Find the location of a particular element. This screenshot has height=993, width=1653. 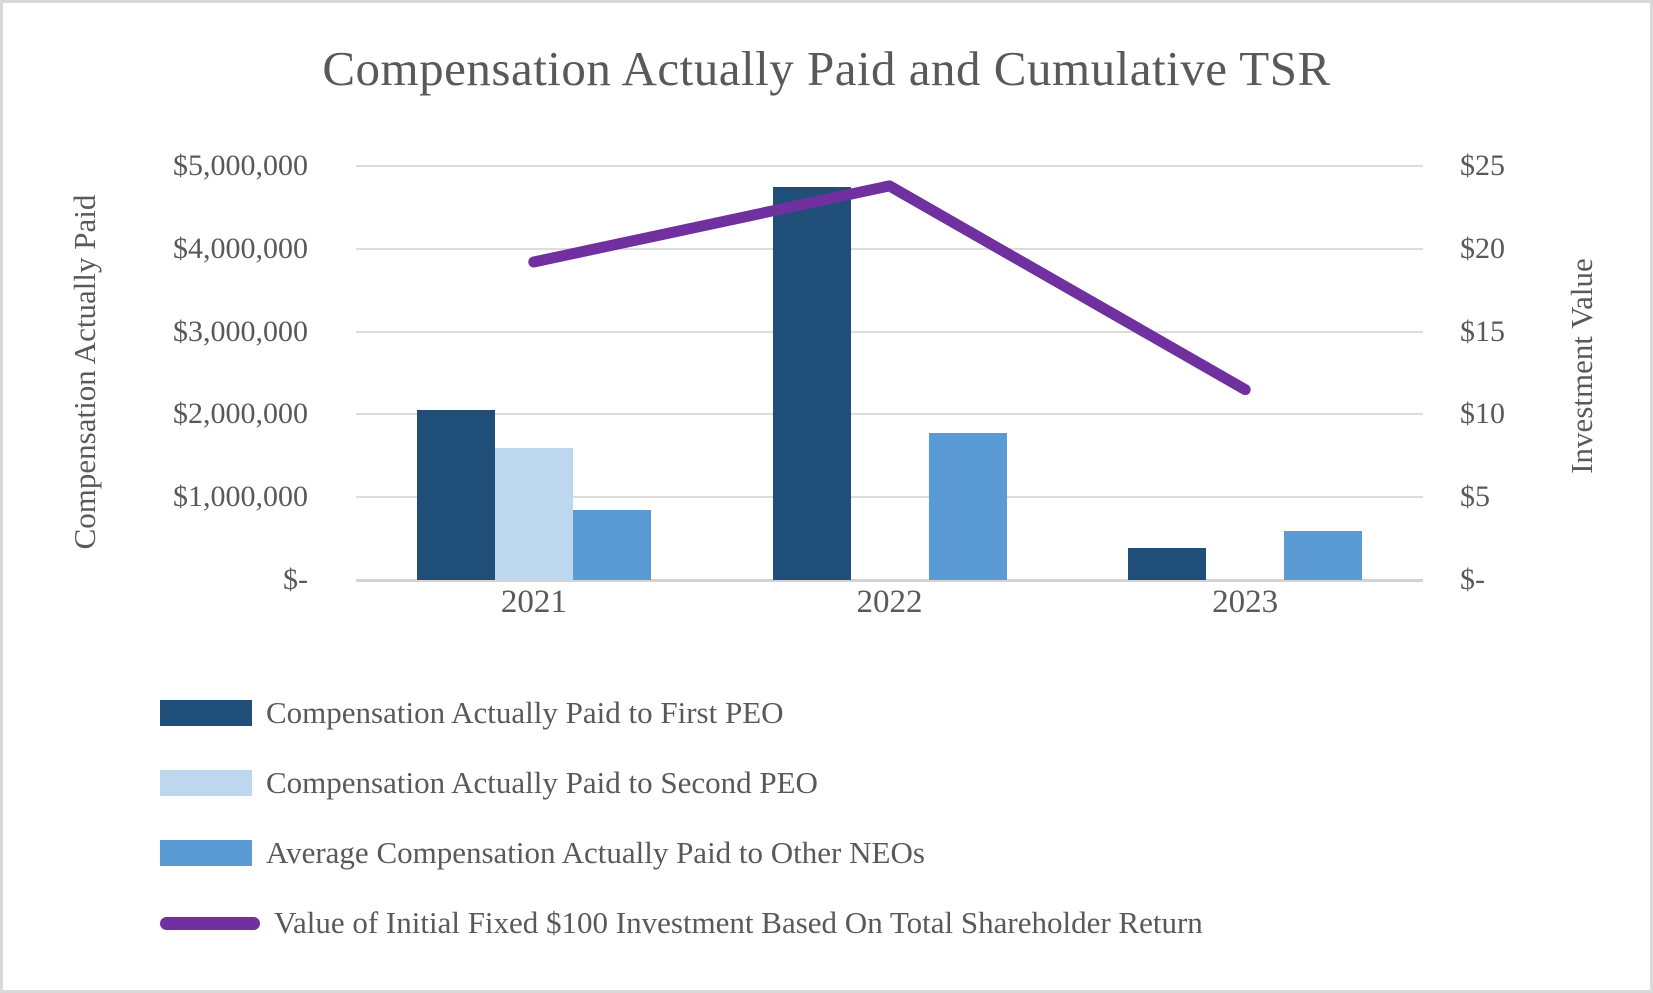

bar-first-peo-2021 is located at coordinates (455, 495).